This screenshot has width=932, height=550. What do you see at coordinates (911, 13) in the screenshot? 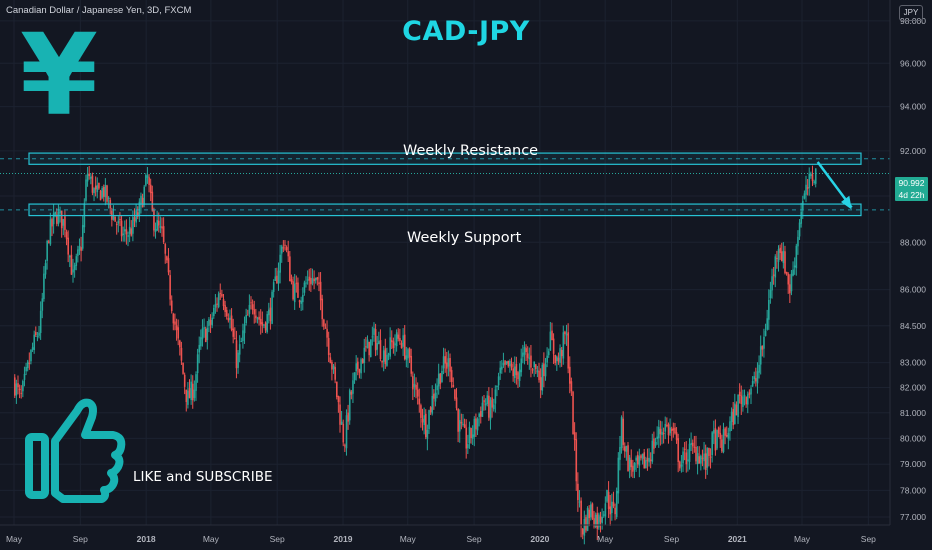
I see `currency-badge: JPY` at bounding box center [911, 13].